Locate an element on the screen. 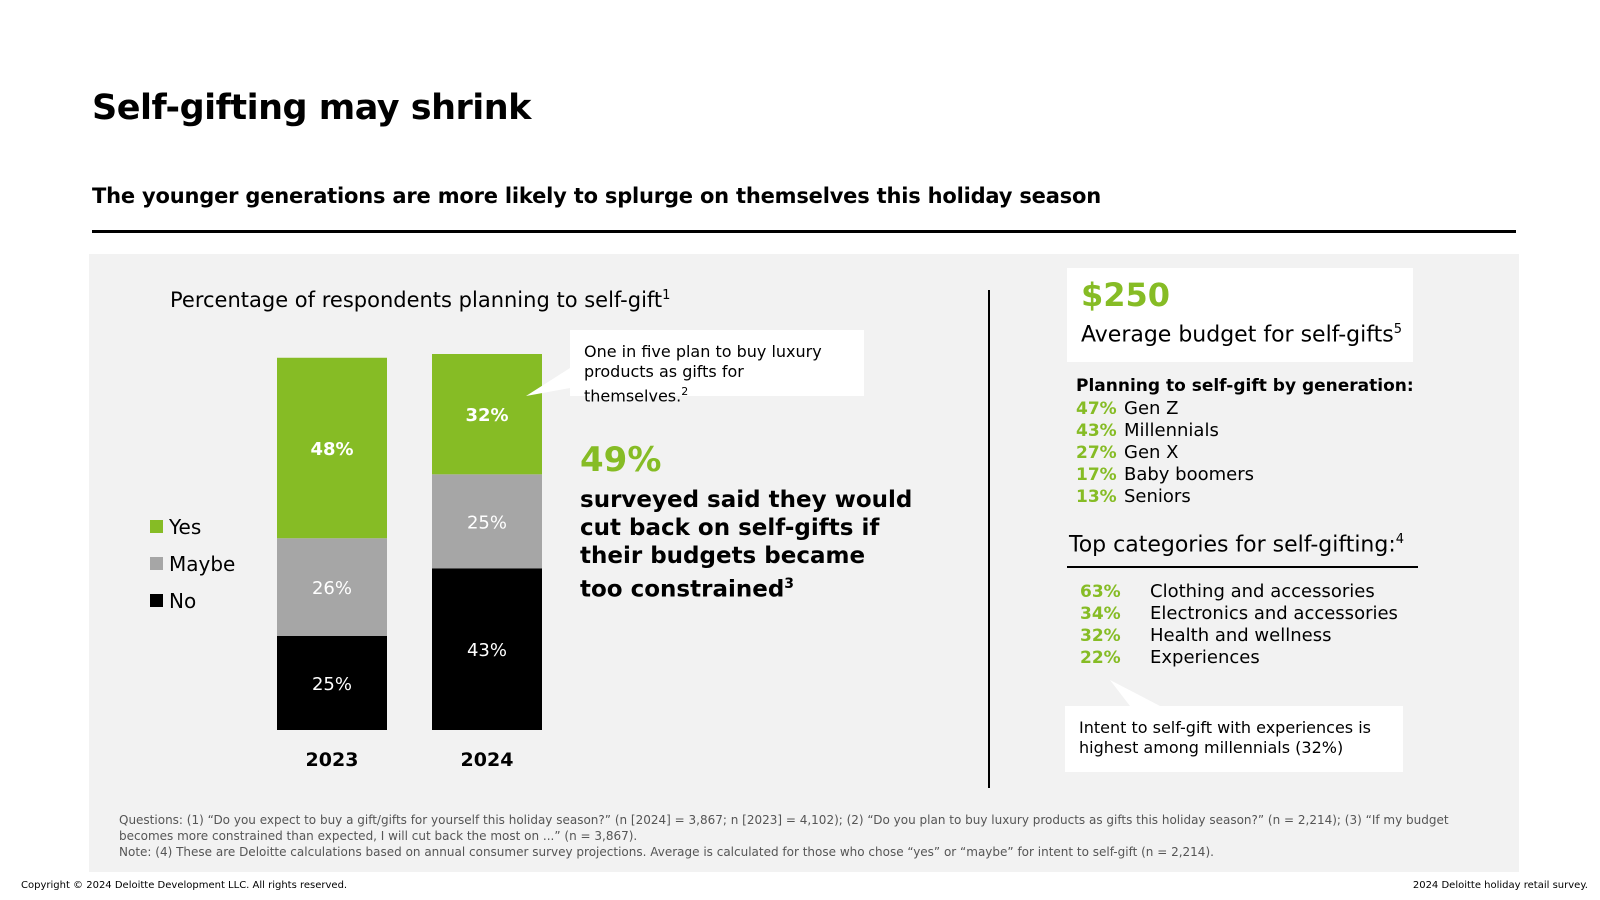 This screenshot has width=1600, height=900. budget-label-text: Average budget for self-gifts is located at coordinates (1237, 335).